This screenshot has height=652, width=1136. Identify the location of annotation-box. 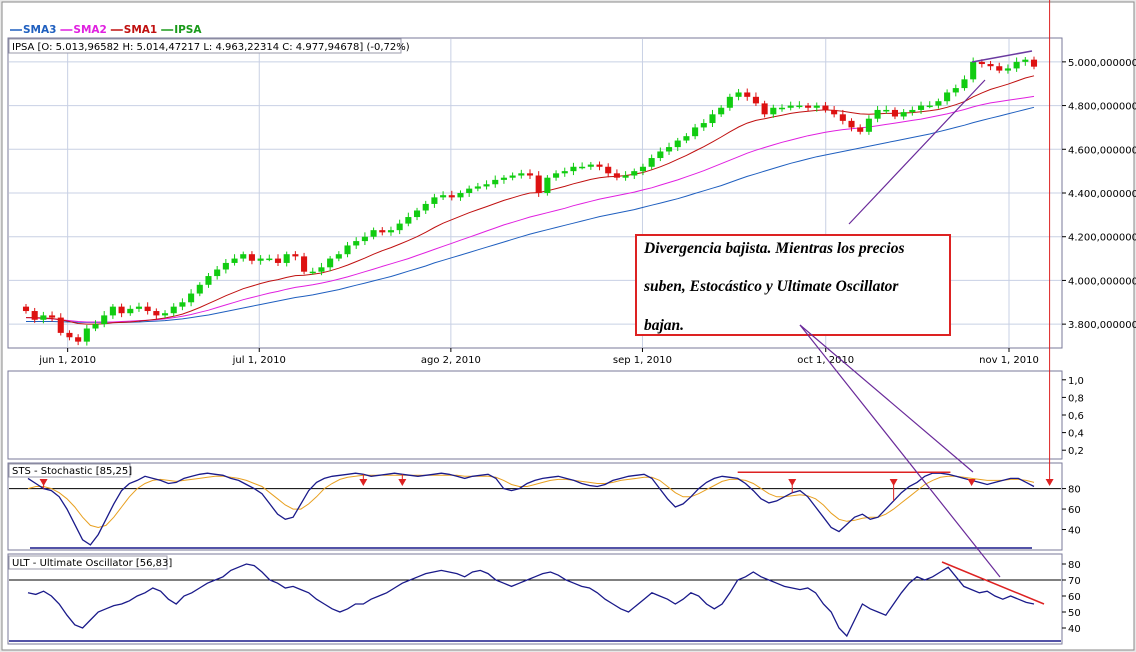
(793, 285).